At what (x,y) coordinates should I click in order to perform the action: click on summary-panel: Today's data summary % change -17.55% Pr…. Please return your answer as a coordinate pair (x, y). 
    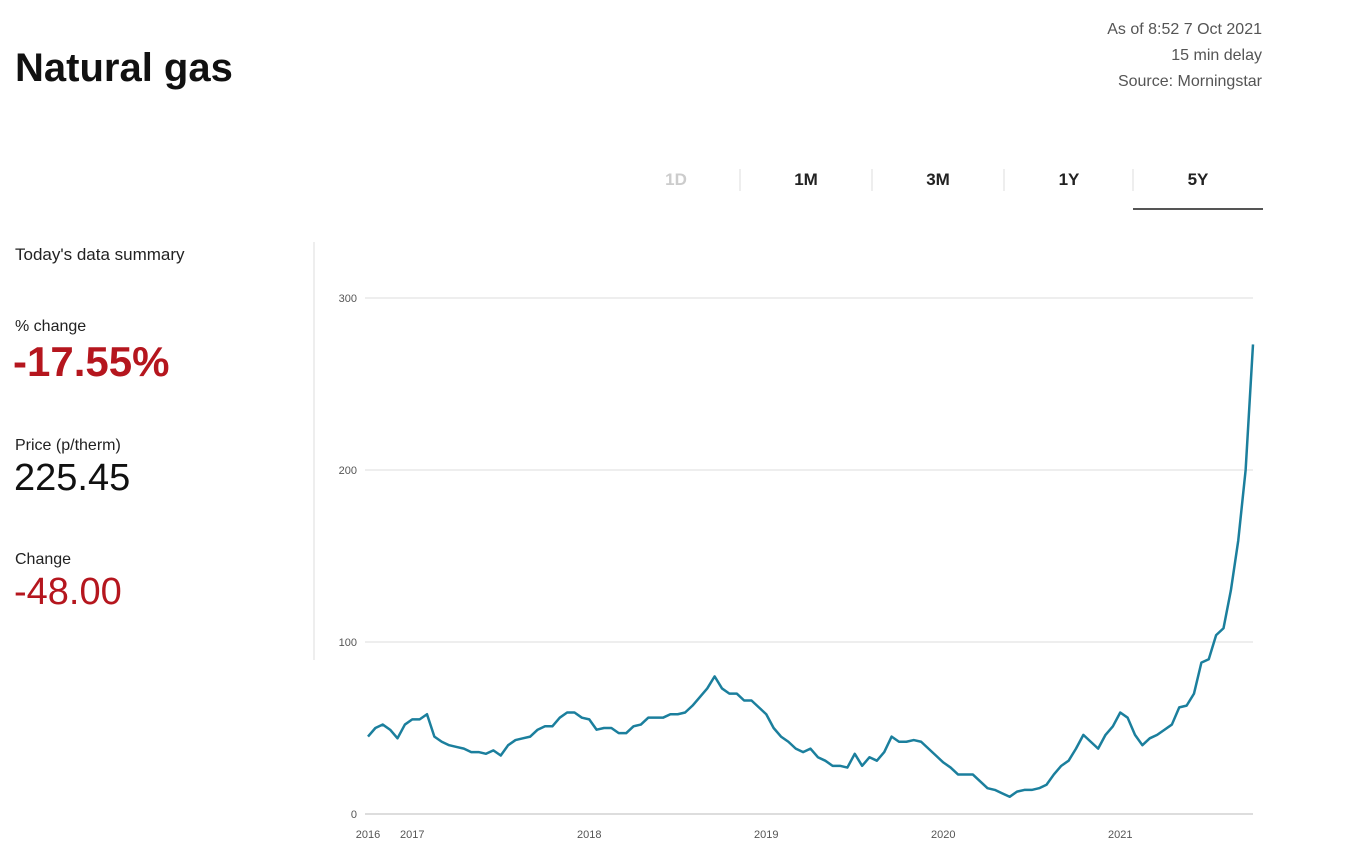
    Looking at the image, I should click on (164, 451).